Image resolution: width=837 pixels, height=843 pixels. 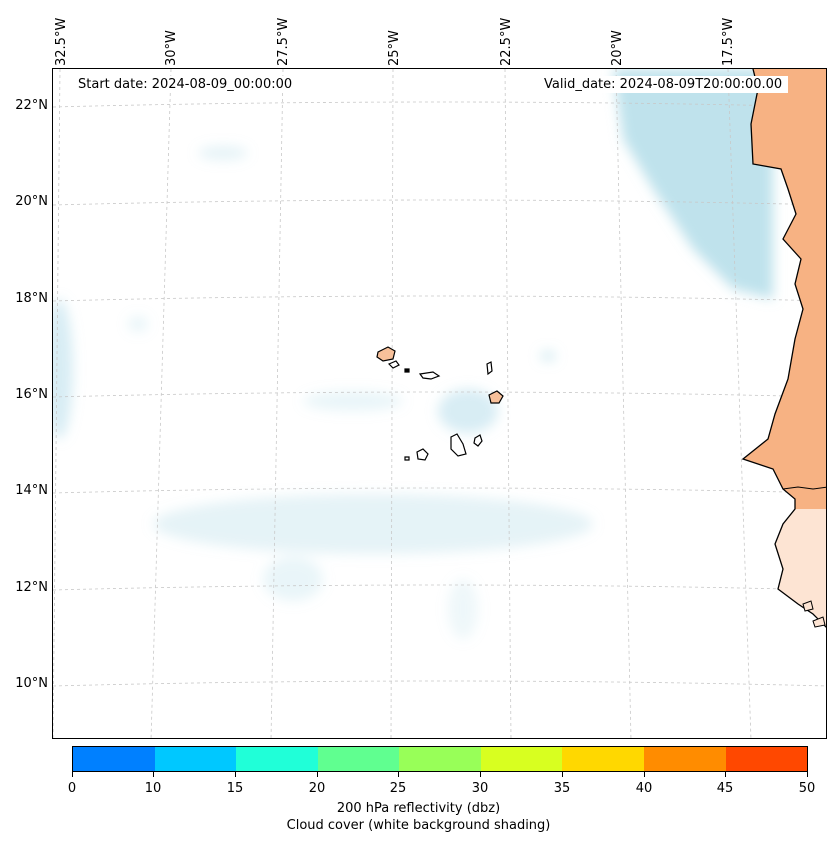 What do you see at coordinates (393, 364) in the screenshot?
I see `island-sao-vicente` at bounding box center [393, 364].